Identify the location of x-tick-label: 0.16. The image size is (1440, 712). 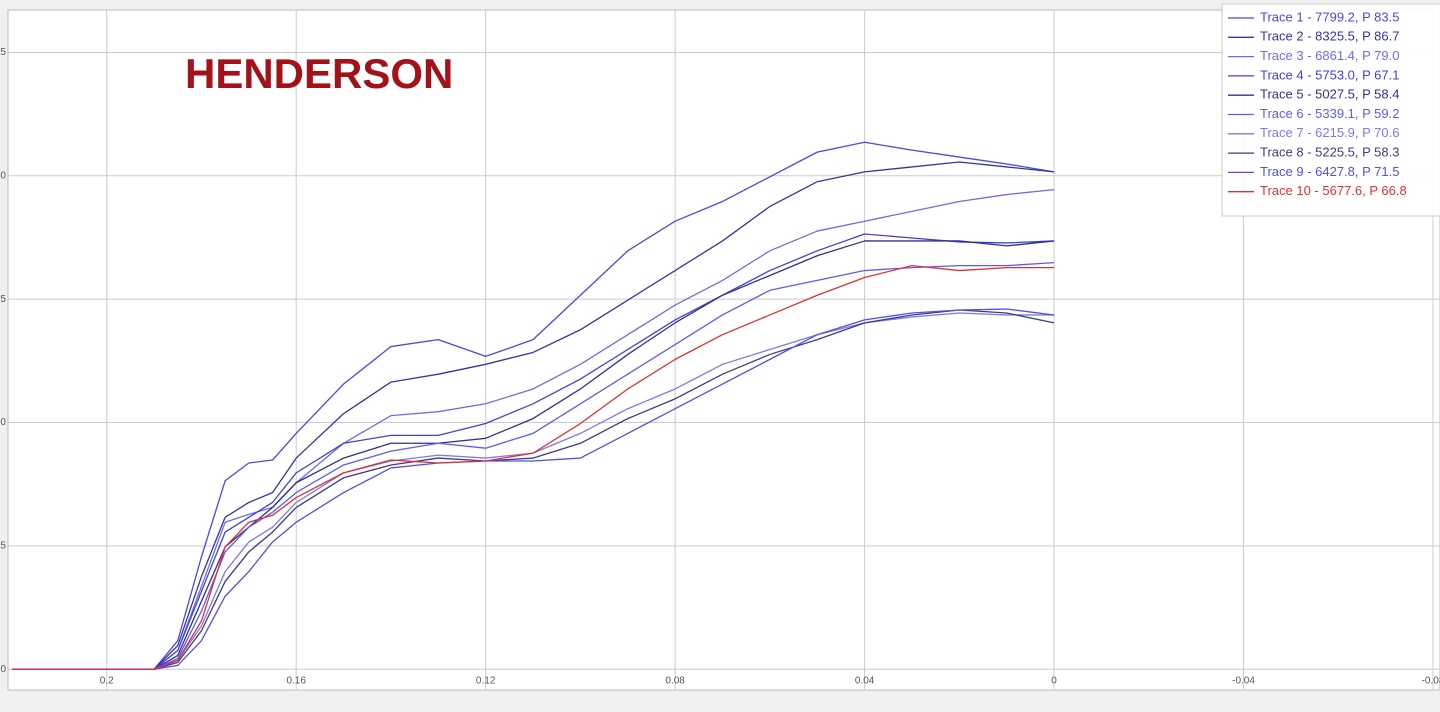
(296, 681).